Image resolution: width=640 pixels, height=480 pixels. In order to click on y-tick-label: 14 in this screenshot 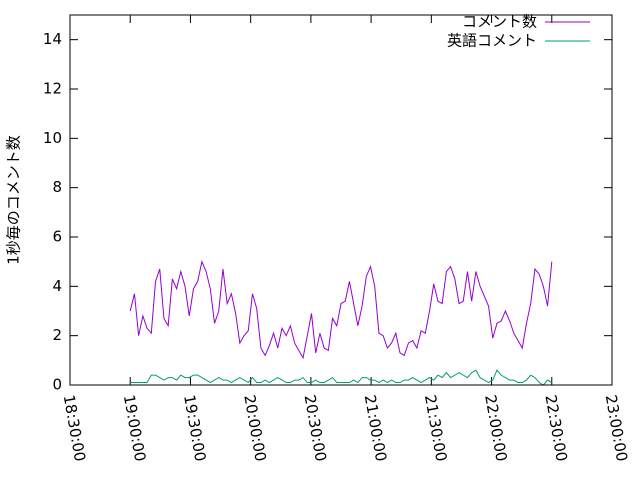, I will do `click(52, 39)`.